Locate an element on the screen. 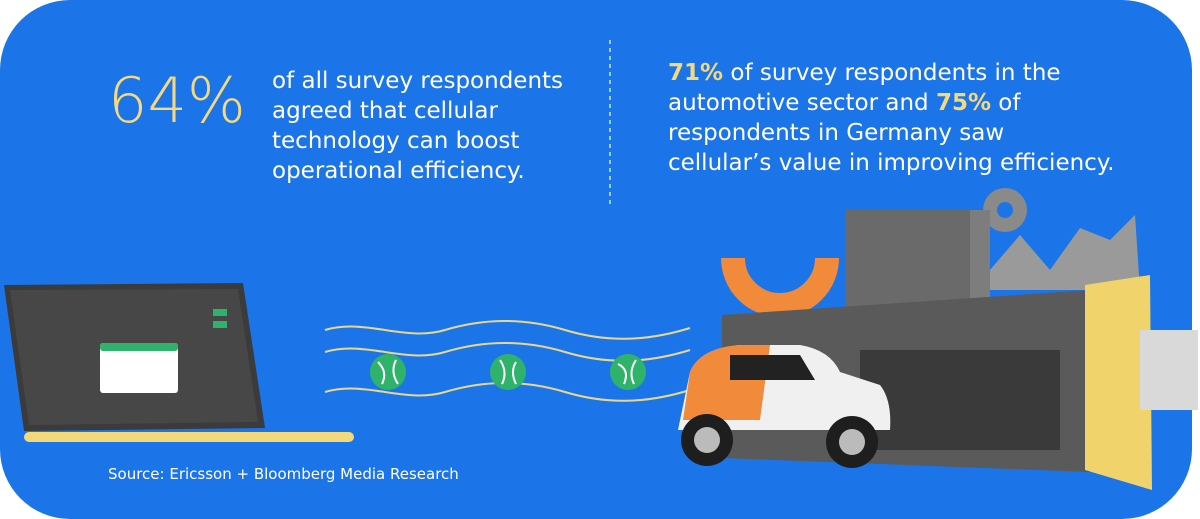 The width and height of the screenshot is (1200, 519). body-line: operational efficiency. is located at coordinates (398, 171).